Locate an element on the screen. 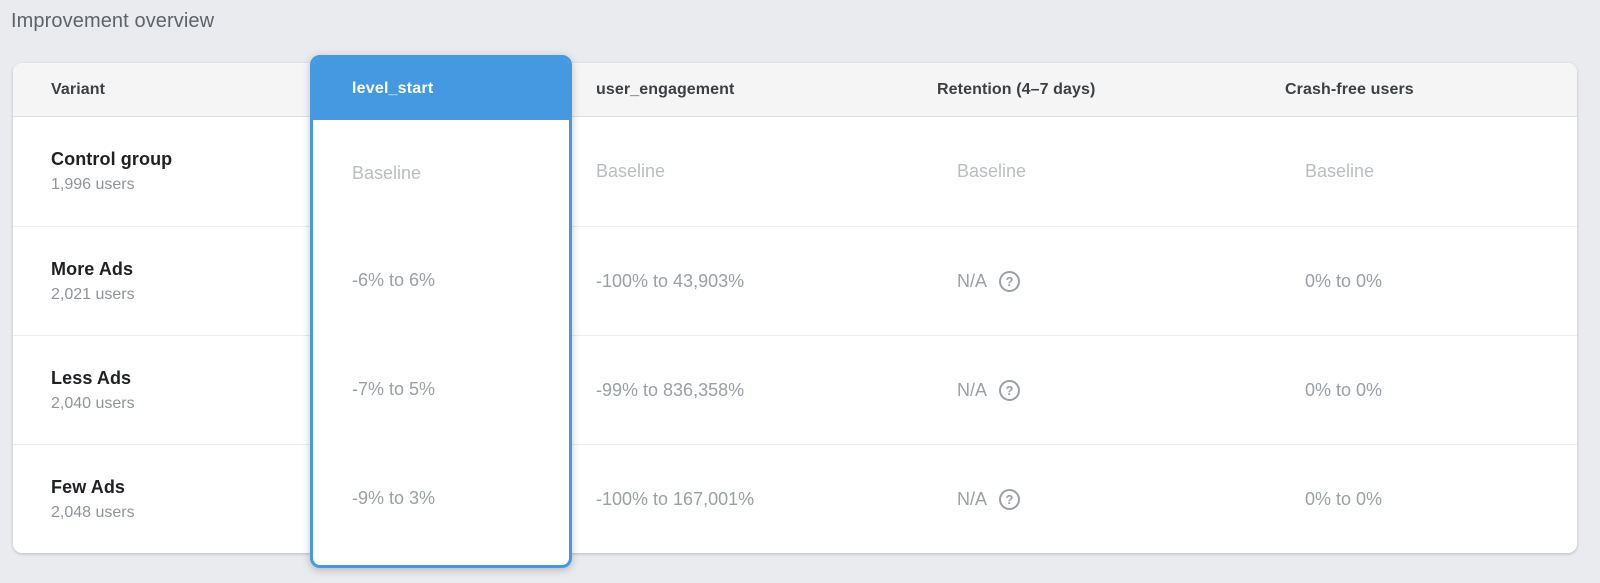 Image resolution: width=1600 pixels, height=583 pixels. user-engagement-value: -100% to 43,903% is located at coordinates (670, 280).